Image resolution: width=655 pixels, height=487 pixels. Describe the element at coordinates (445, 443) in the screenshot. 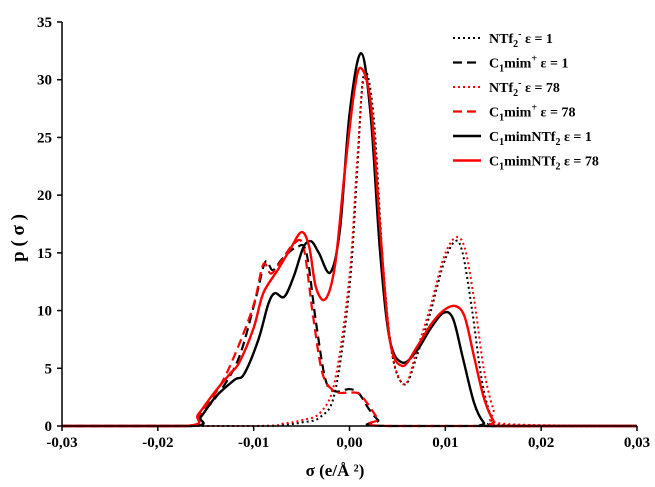

I see `x-tick-label: 0,01` at that location.